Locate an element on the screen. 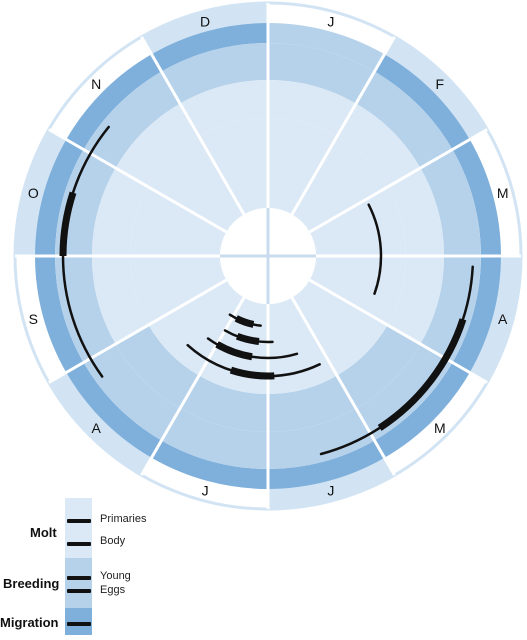 The width and height of the screenshot is (527, 640). legend-group-molt: Molt is located at coordinates (43, 532).